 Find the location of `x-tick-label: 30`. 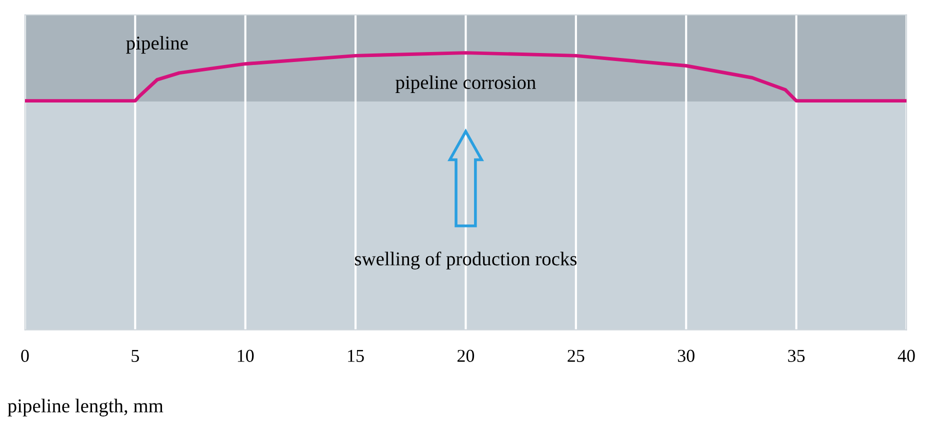

x-tick-label: 30 is located at coordinates (686, 356).